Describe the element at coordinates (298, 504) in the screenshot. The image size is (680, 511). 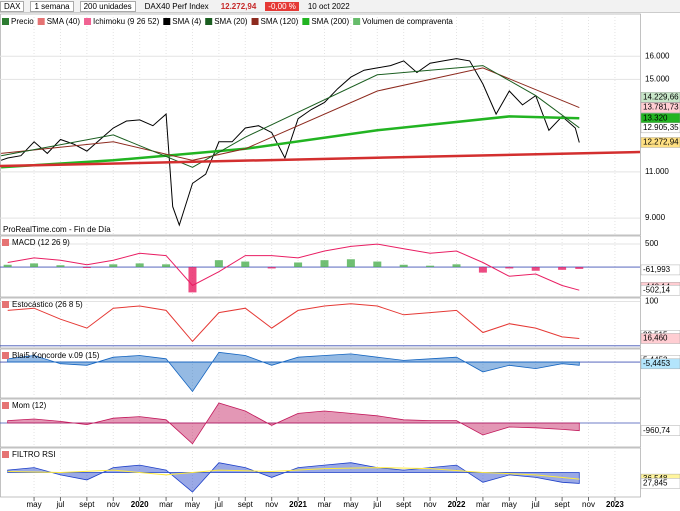
I see `x-tick-label: 2021` at that location.